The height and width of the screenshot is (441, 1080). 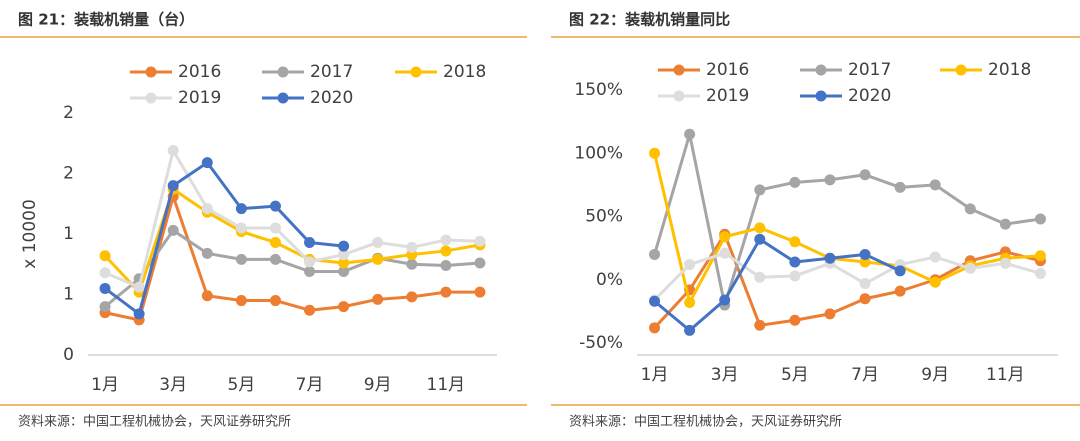 What do you see at coordinates (106, 20) in the screenshot?
I see `chart-title: 图 21：装载机销量（台）` at bounding box center [106, 20].